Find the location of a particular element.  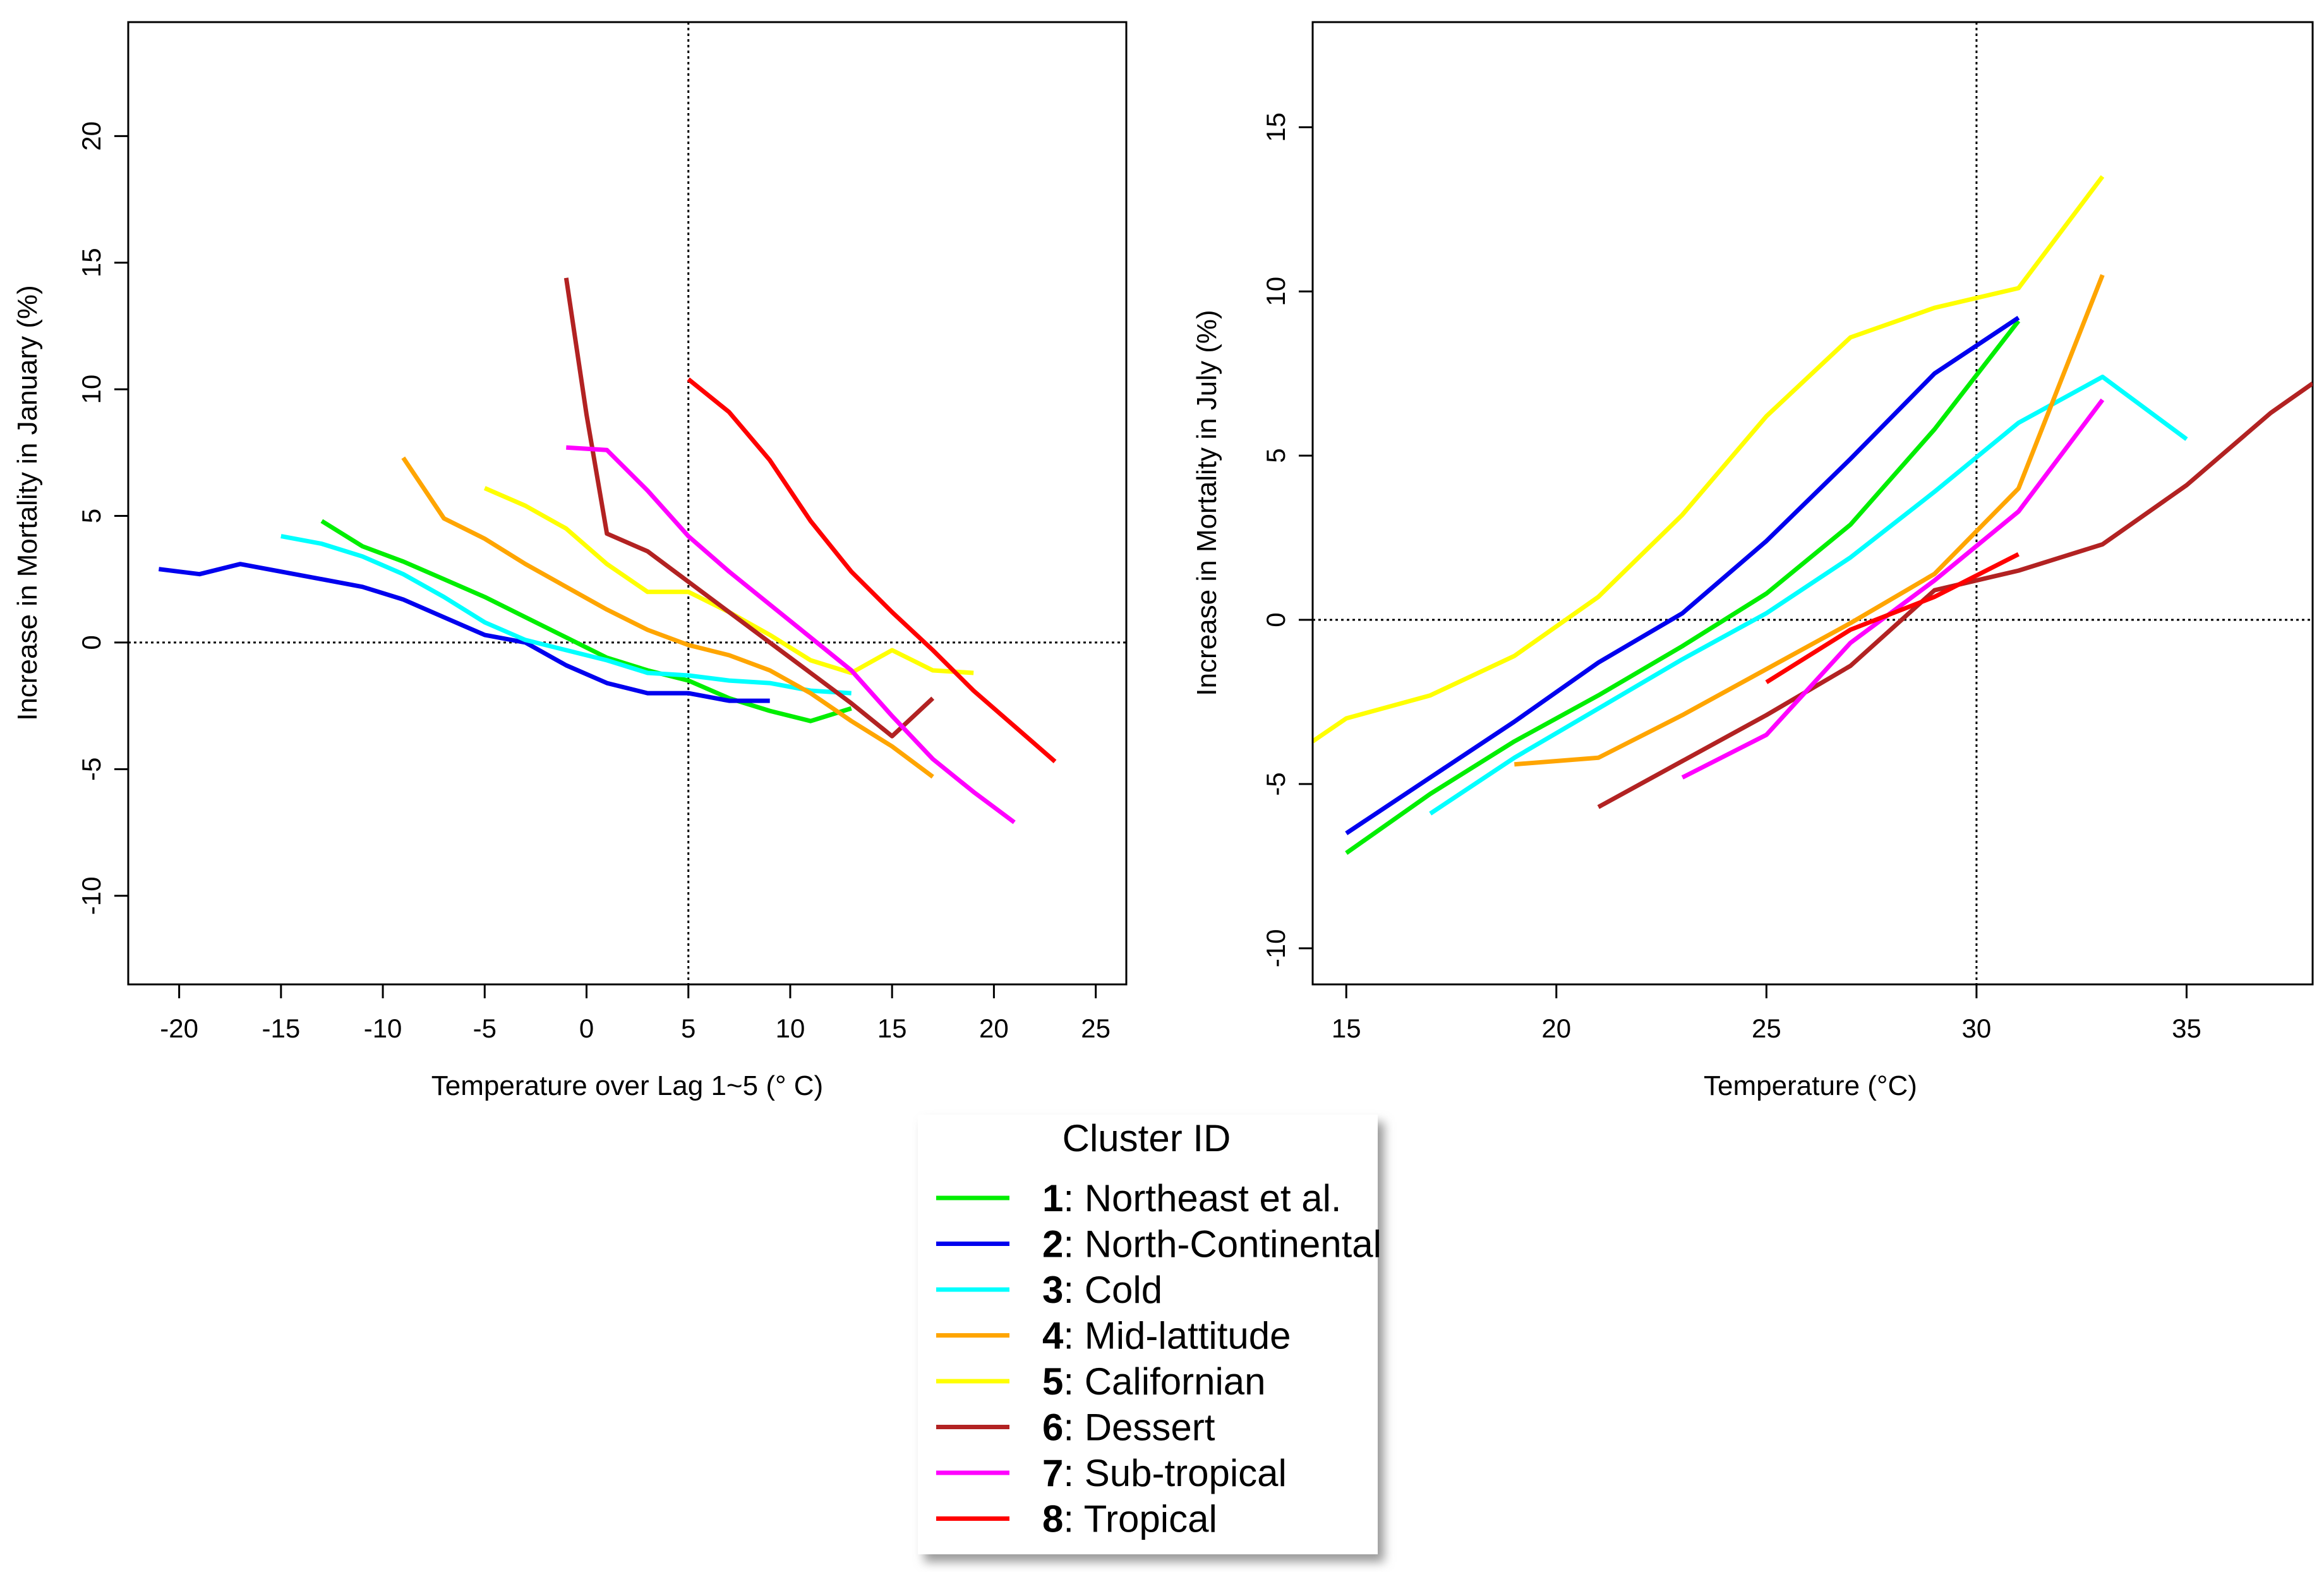

january-y-axis-title: Increase in Mortality in January (%) is located at coordinates (27, 503).